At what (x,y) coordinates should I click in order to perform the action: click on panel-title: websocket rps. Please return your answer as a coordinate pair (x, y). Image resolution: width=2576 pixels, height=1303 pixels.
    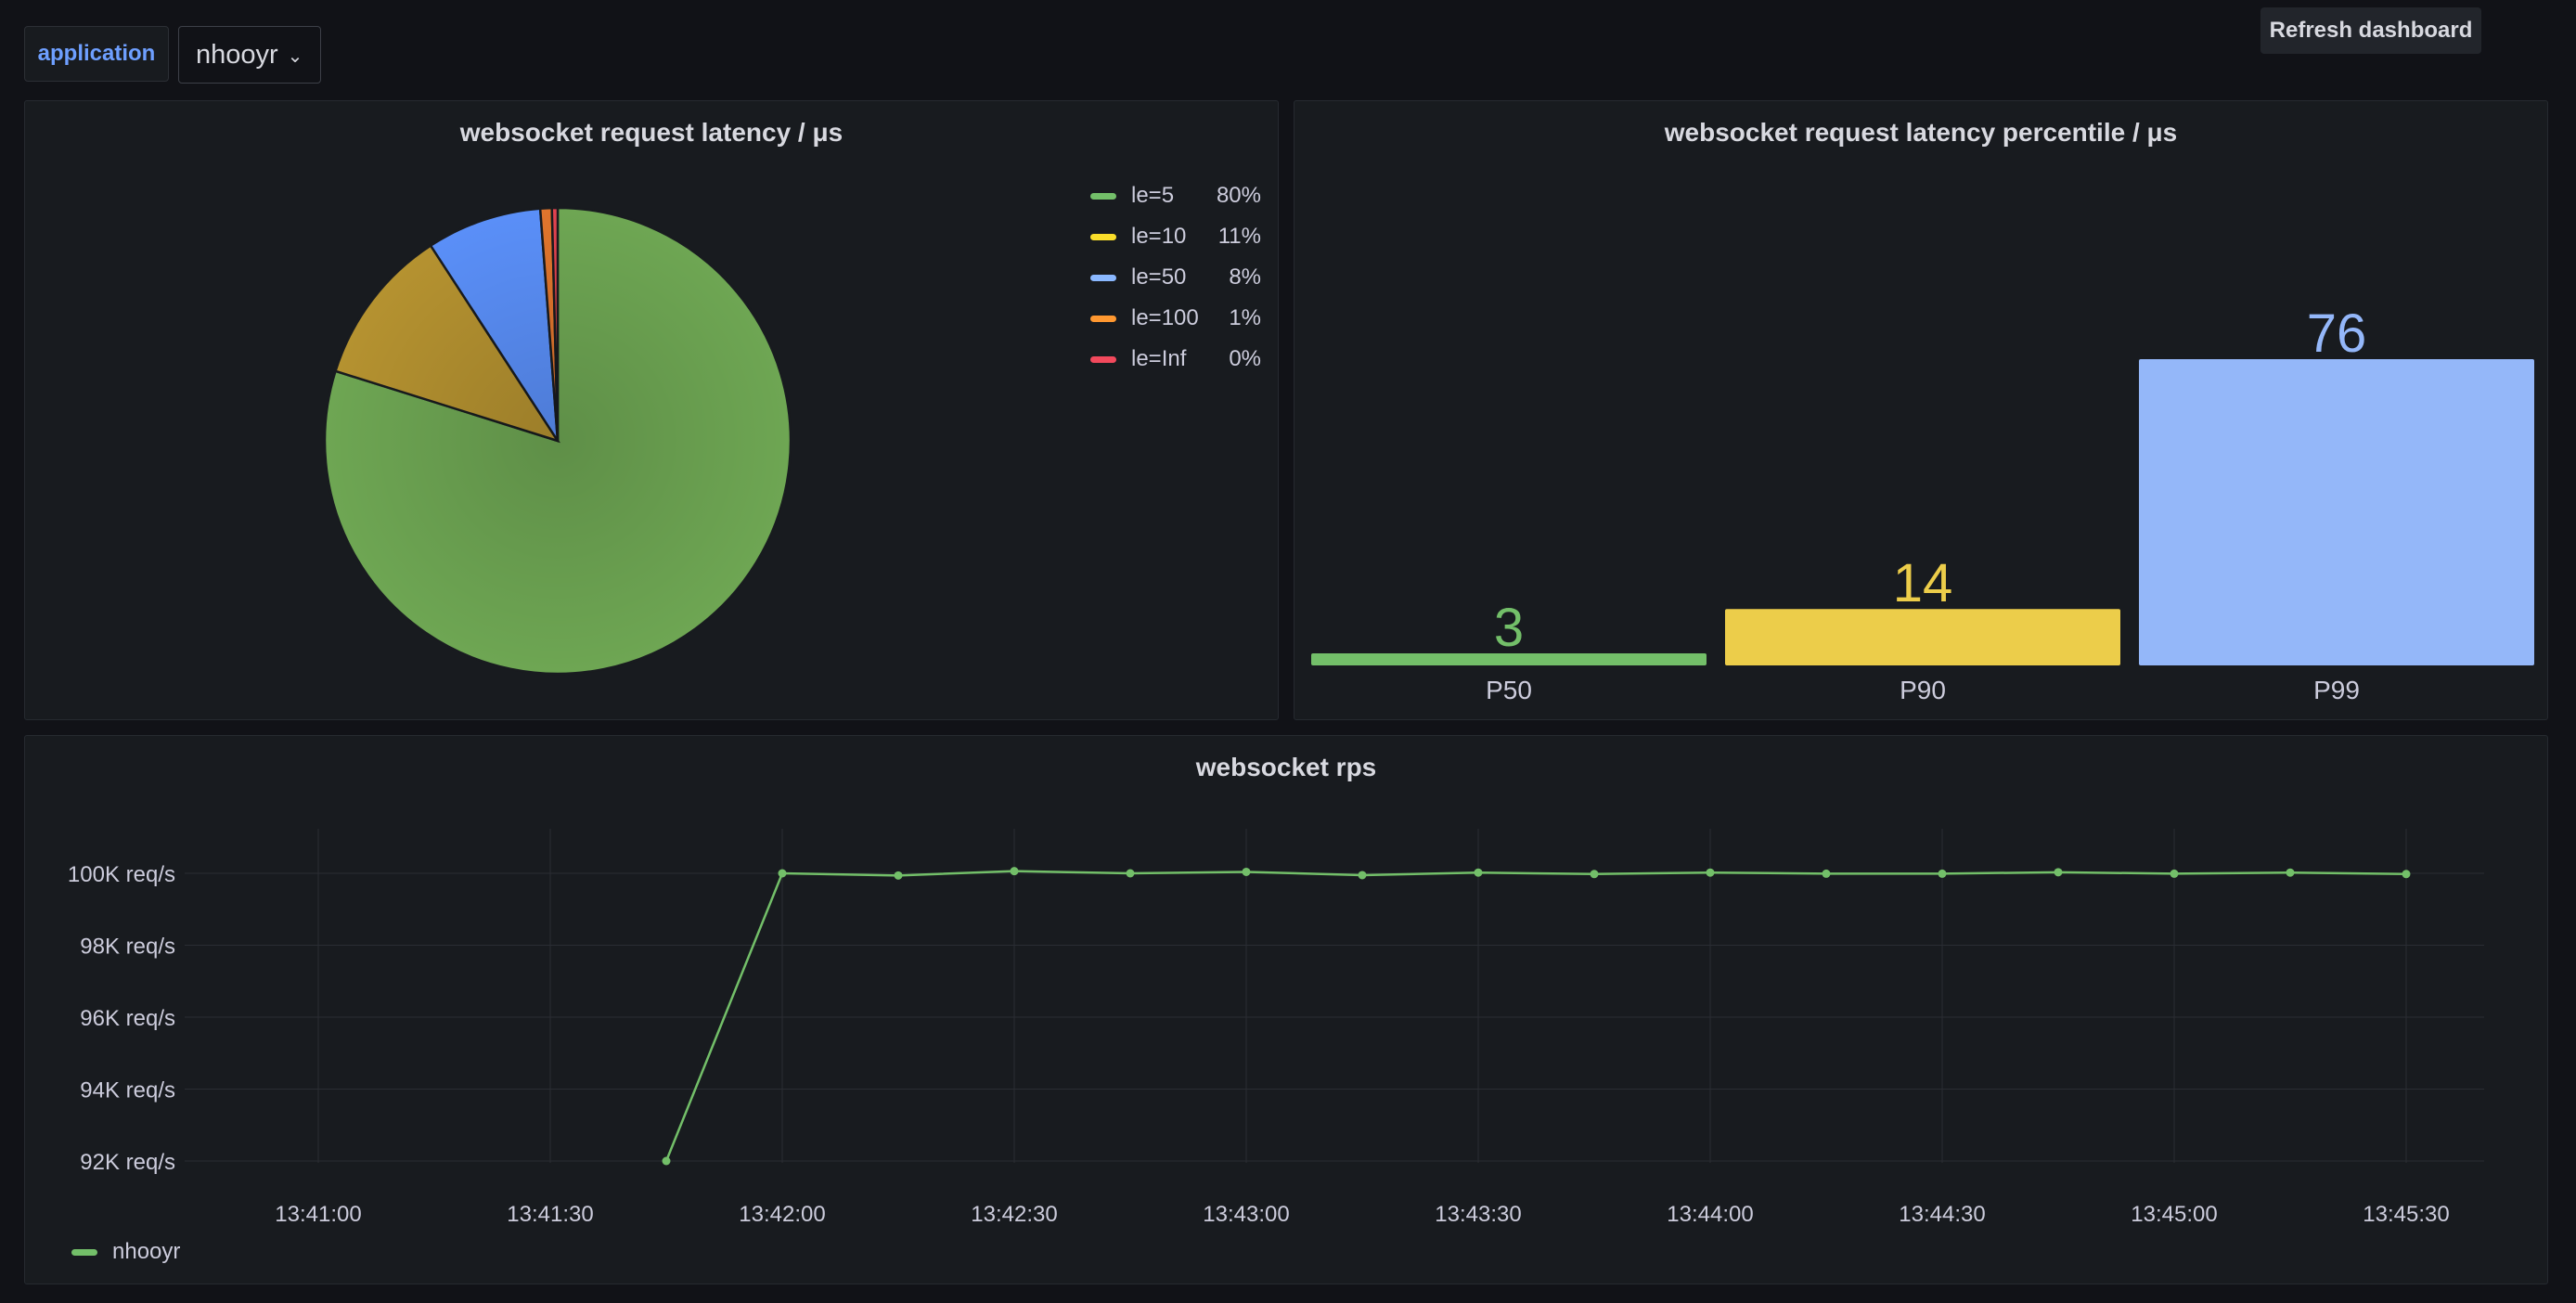
    Looking at the image, I should click on (1286, 767).